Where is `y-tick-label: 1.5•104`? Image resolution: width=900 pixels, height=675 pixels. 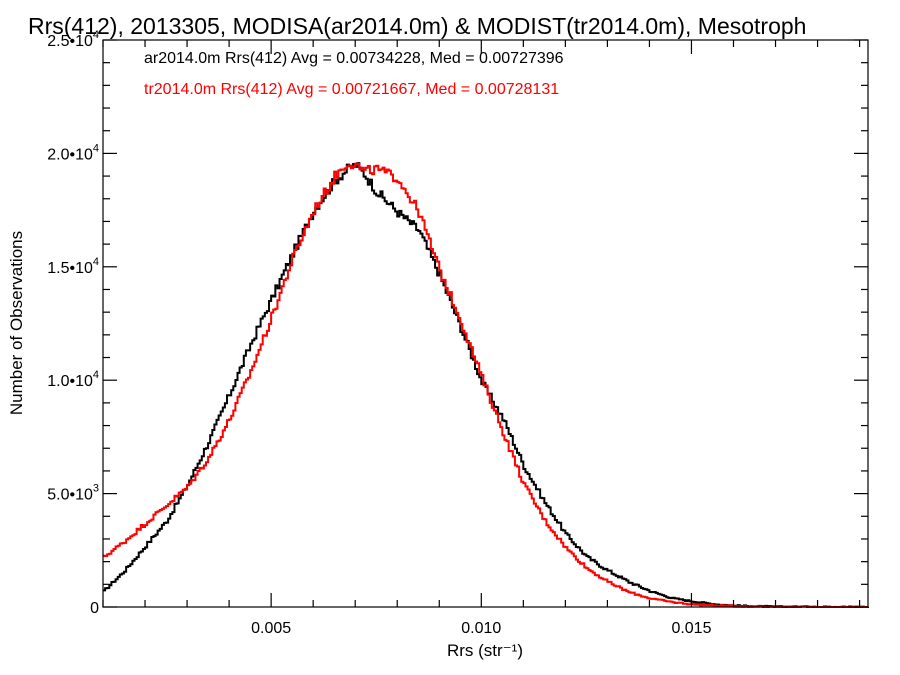 y-tick-label: 1.5•104 is located at coordinates (73, 266).